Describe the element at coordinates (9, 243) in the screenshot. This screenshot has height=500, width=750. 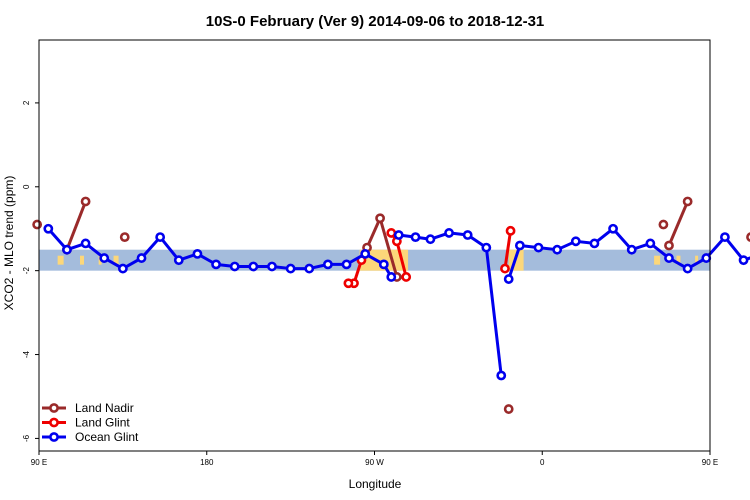
I see `y-axis-label: XCO2 - MLO trend (ppm)` at that location.